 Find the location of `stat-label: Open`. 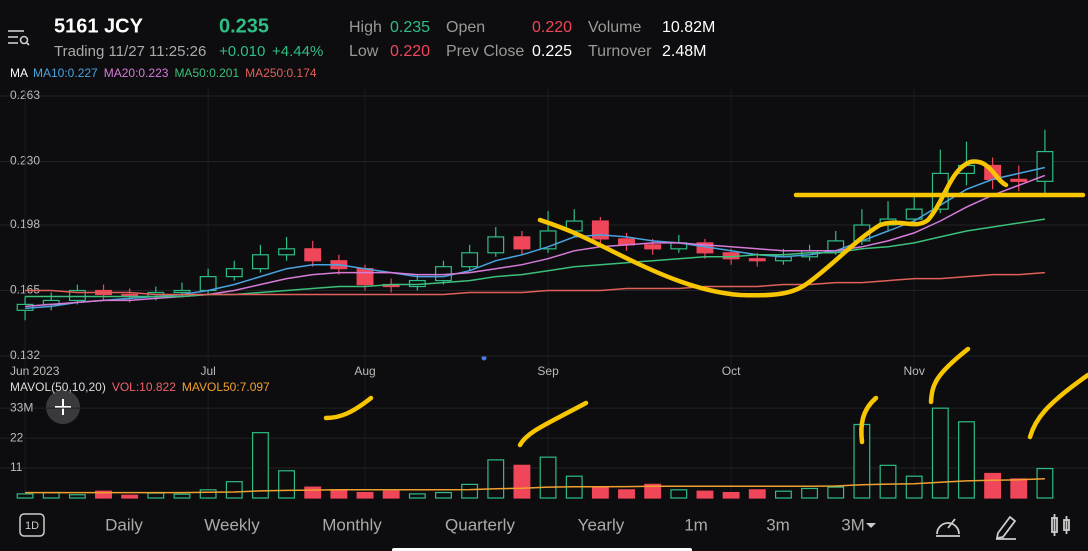

stat-label: Open is located at coordinates (465, 27).